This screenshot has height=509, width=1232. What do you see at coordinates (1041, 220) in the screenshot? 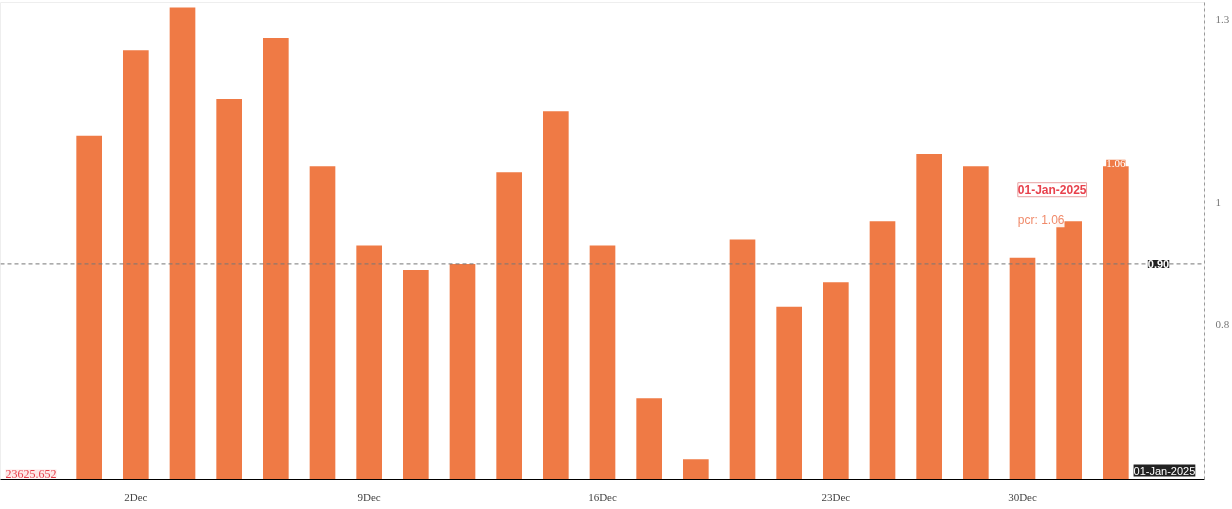
I see `annotation: pcr: 1.06` at bounding box center [1041, 220].